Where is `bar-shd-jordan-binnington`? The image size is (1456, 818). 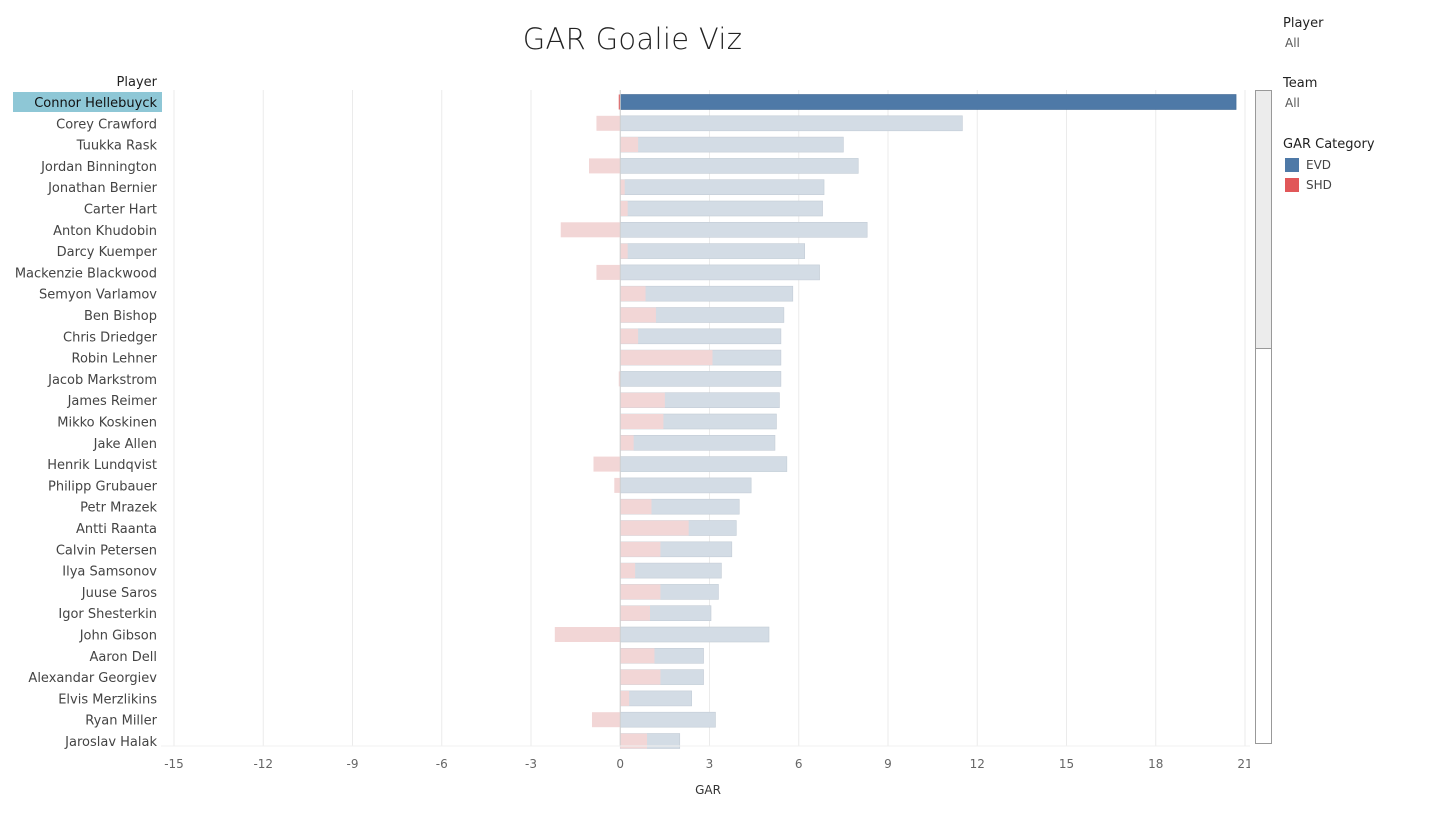
bar-shd-jordan-binnington is located at coordinates (605, 166).